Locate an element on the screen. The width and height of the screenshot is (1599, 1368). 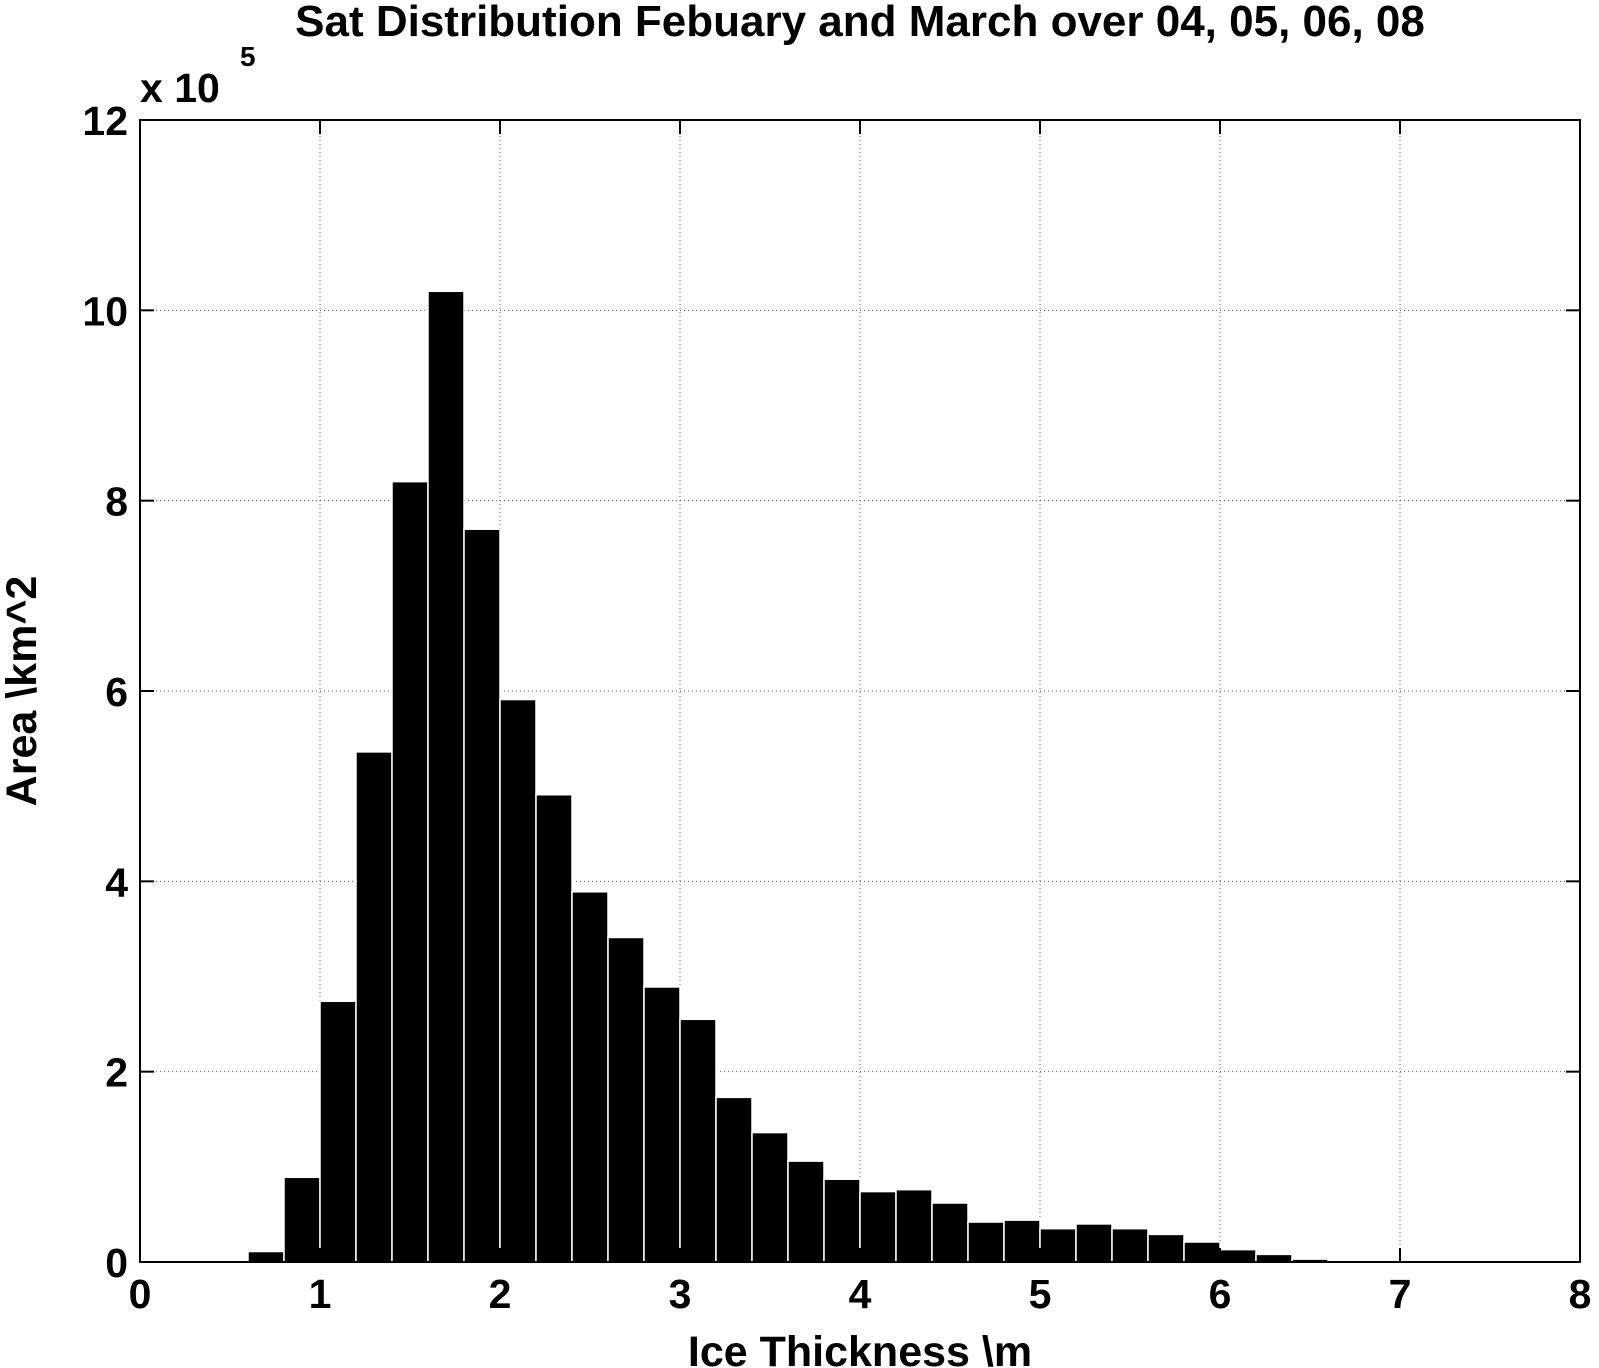
y-tick-label: 2 is located at coordinates (116, 1073).